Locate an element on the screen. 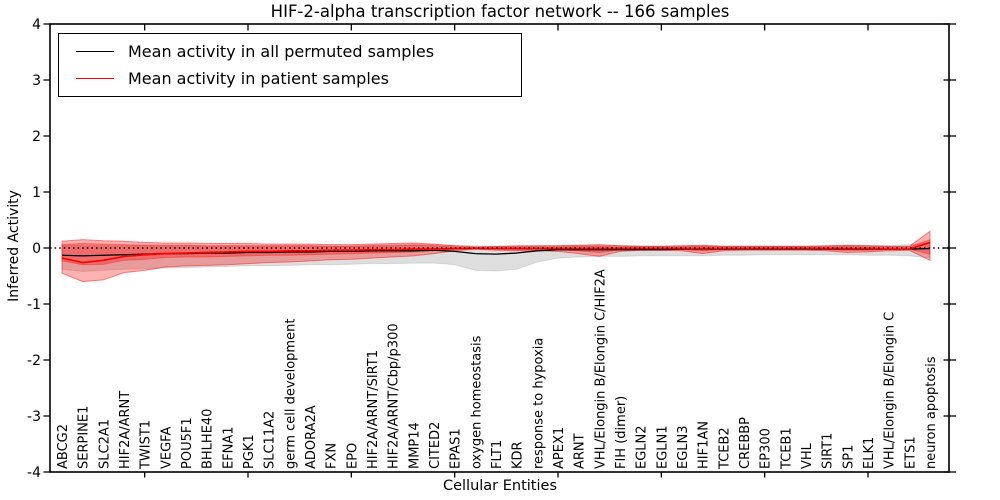 This screenshot has width=1000, height=500. legend-label-permuted: Mean activity in all permuted samples is located at coordinates (281, 51).